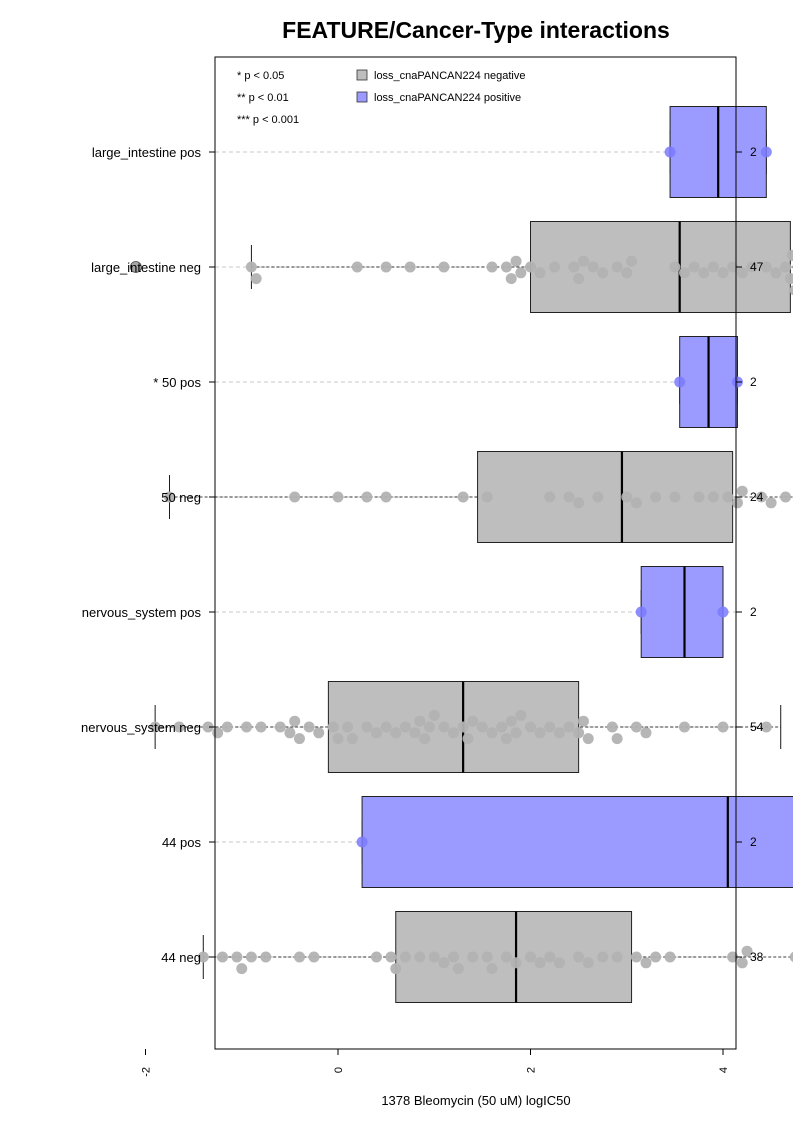 The width and height of the screenshot is (793, 1122). Describe the element at coordinates (141, 727) in the screenshot. I see `category-label: nervous_system neg` at that location.